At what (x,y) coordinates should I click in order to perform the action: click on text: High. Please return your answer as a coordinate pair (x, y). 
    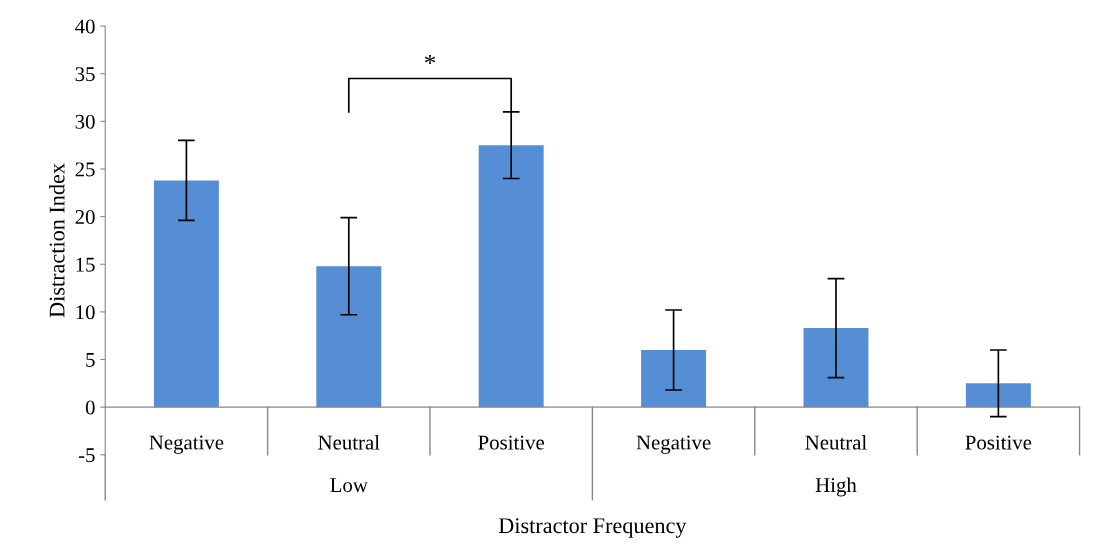
    Looking at the image, I should click on (836, 487).